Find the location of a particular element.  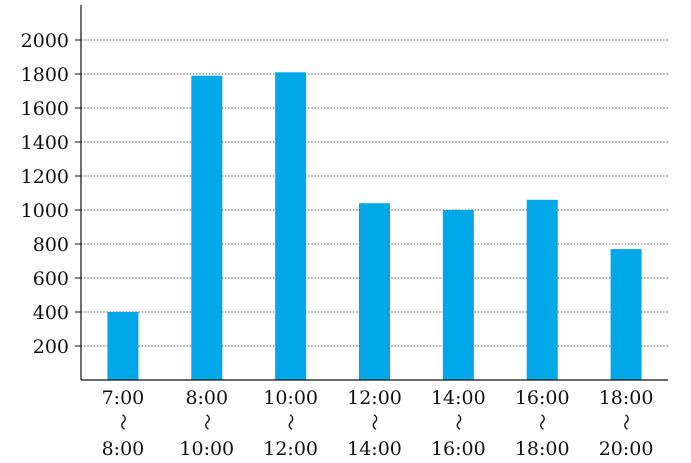

x-category-start: 12:00 is located at coordinates (374, 398).